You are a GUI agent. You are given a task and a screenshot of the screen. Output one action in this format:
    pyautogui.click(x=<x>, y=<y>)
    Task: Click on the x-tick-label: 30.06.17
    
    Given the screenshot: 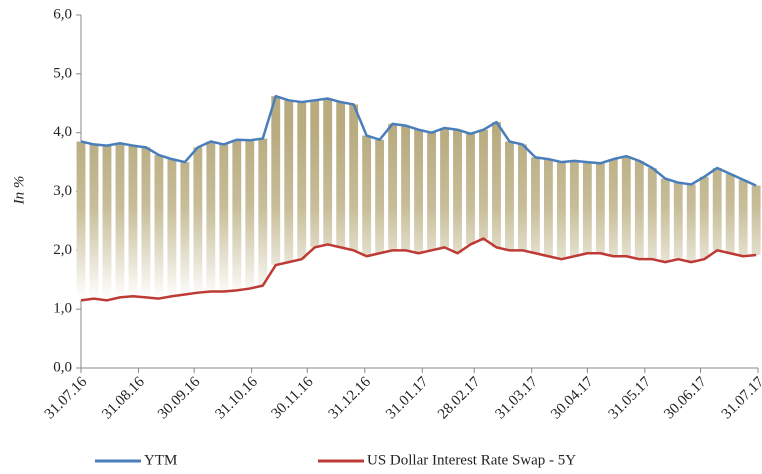 What is the action you would take?
    pyautogui.click(x=685, y=398)
    